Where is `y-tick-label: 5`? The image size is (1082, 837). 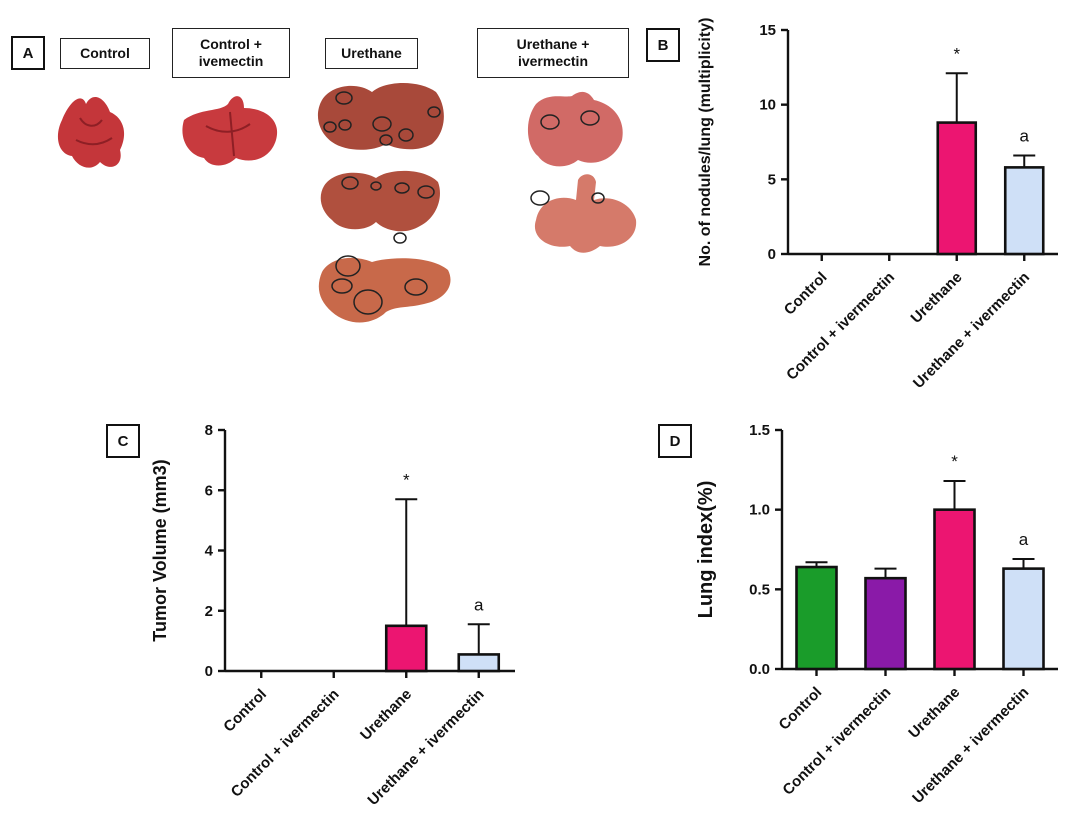
y-tick-label: 5 is located at coordinates (772, 179).